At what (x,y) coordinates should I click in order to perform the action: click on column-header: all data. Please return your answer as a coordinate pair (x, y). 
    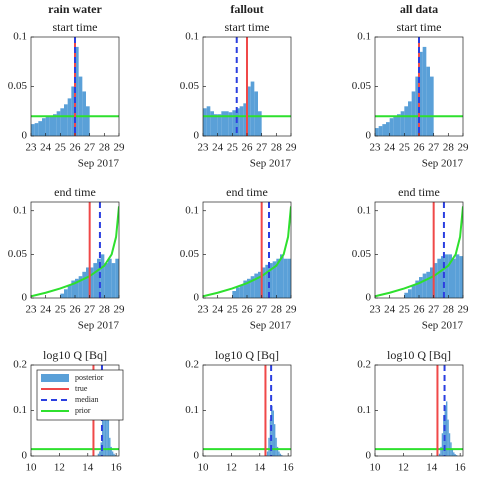
    Looking at the image, I should click on (419, 9).